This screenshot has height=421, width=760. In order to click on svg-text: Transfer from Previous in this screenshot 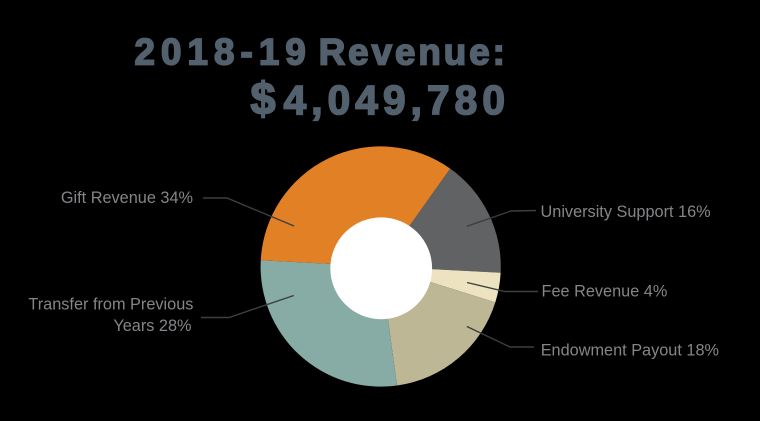, I will do `click(110, 305)`.